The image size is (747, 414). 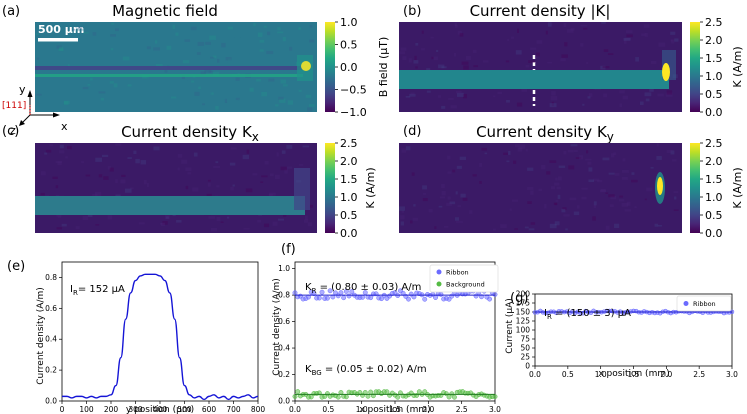 What do you see at coordinates (523, 321) in the screenshot?
I see `panel-g-ytick: 125` at bounding box center [523, 321].